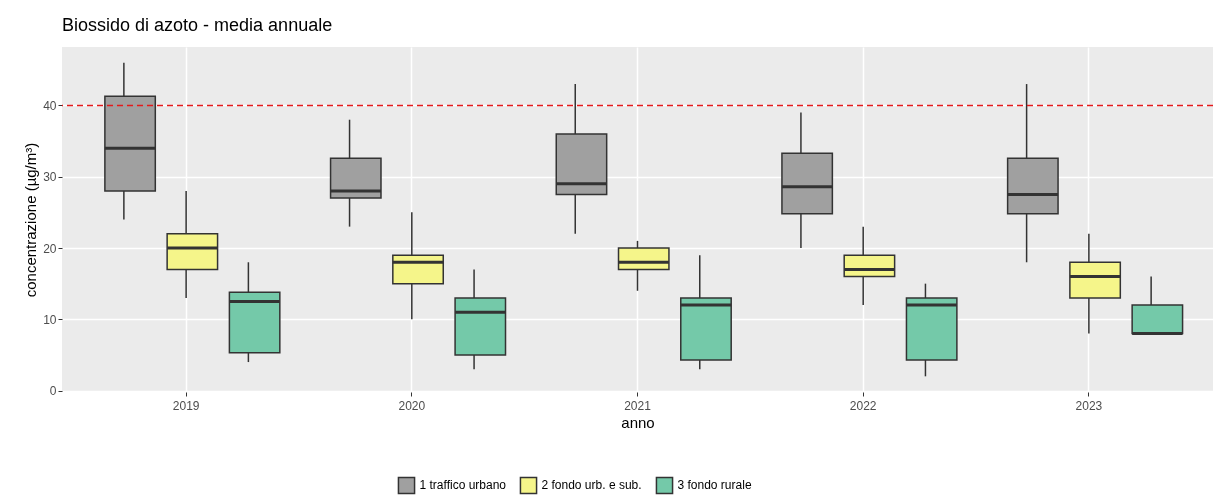  Describe the element at coordinates (463, 485) in the screenshot. I see `legend-label: 1 traffico urbano` at that location.